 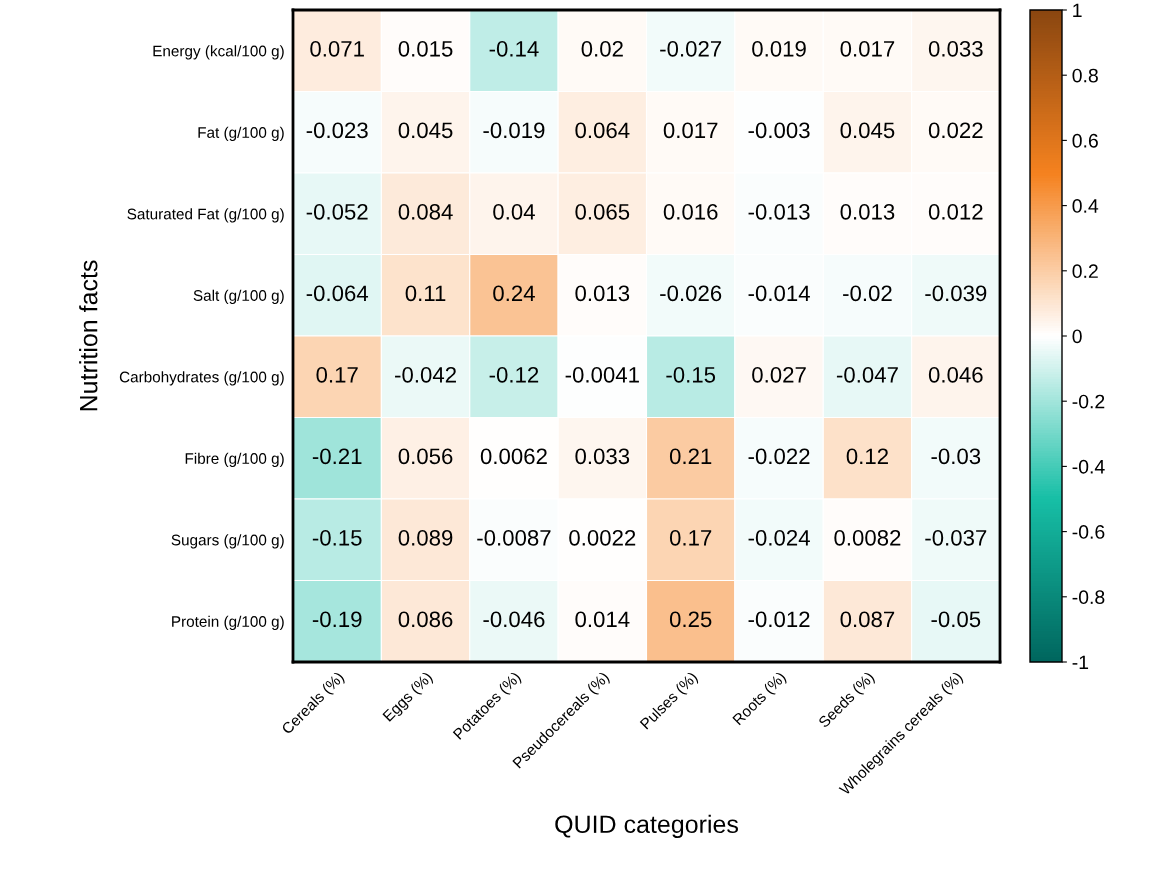 I want to click on y-tick-label: Protein (g/100 g), so click(x=228, y=622).